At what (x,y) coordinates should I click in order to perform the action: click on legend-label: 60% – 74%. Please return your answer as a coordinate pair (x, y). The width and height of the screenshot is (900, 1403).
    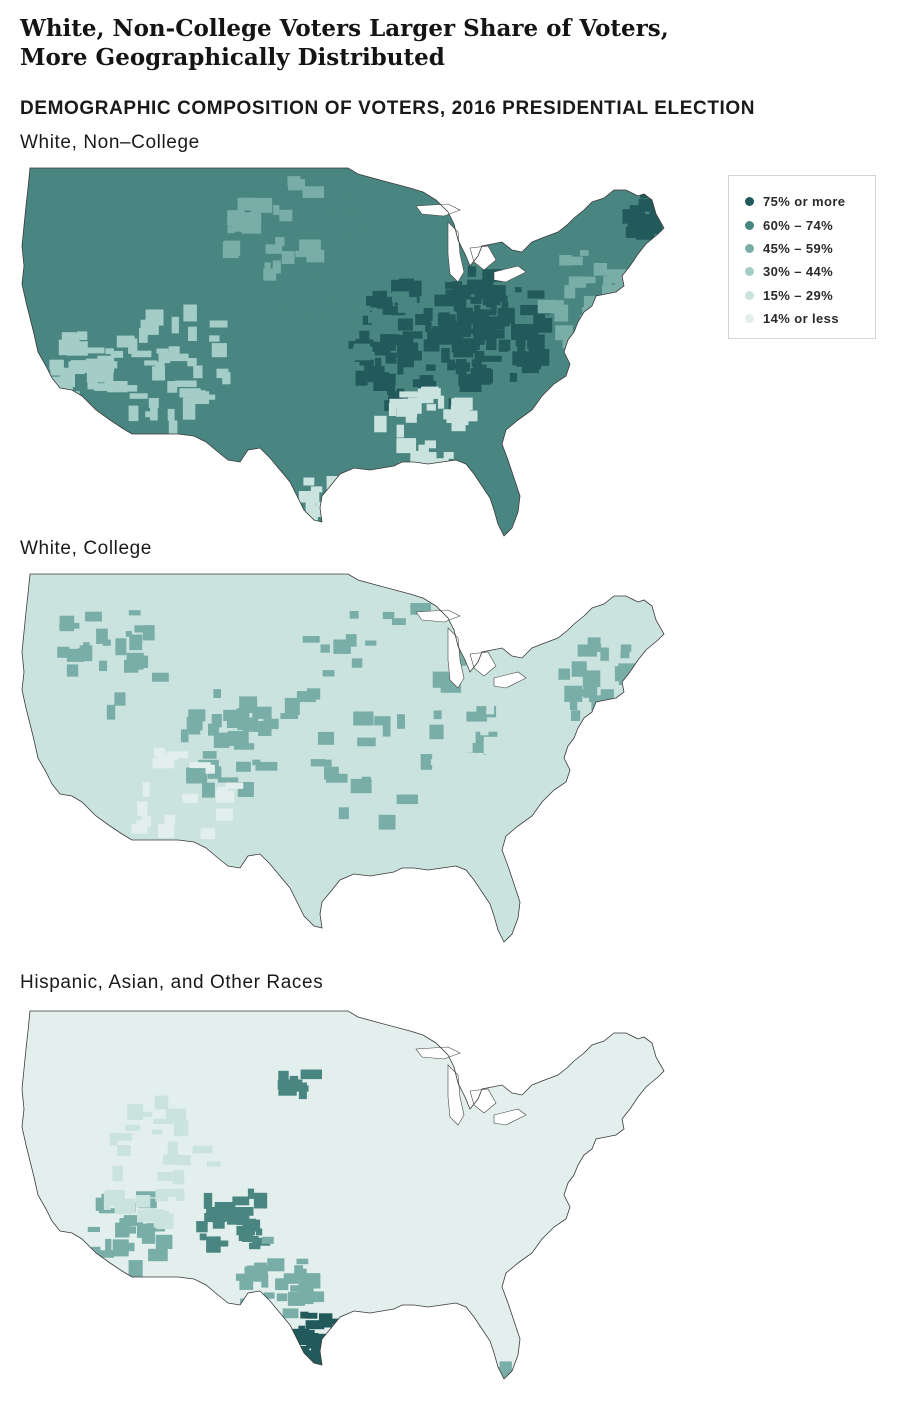
    Looking at the image, I should click on (798, 225).